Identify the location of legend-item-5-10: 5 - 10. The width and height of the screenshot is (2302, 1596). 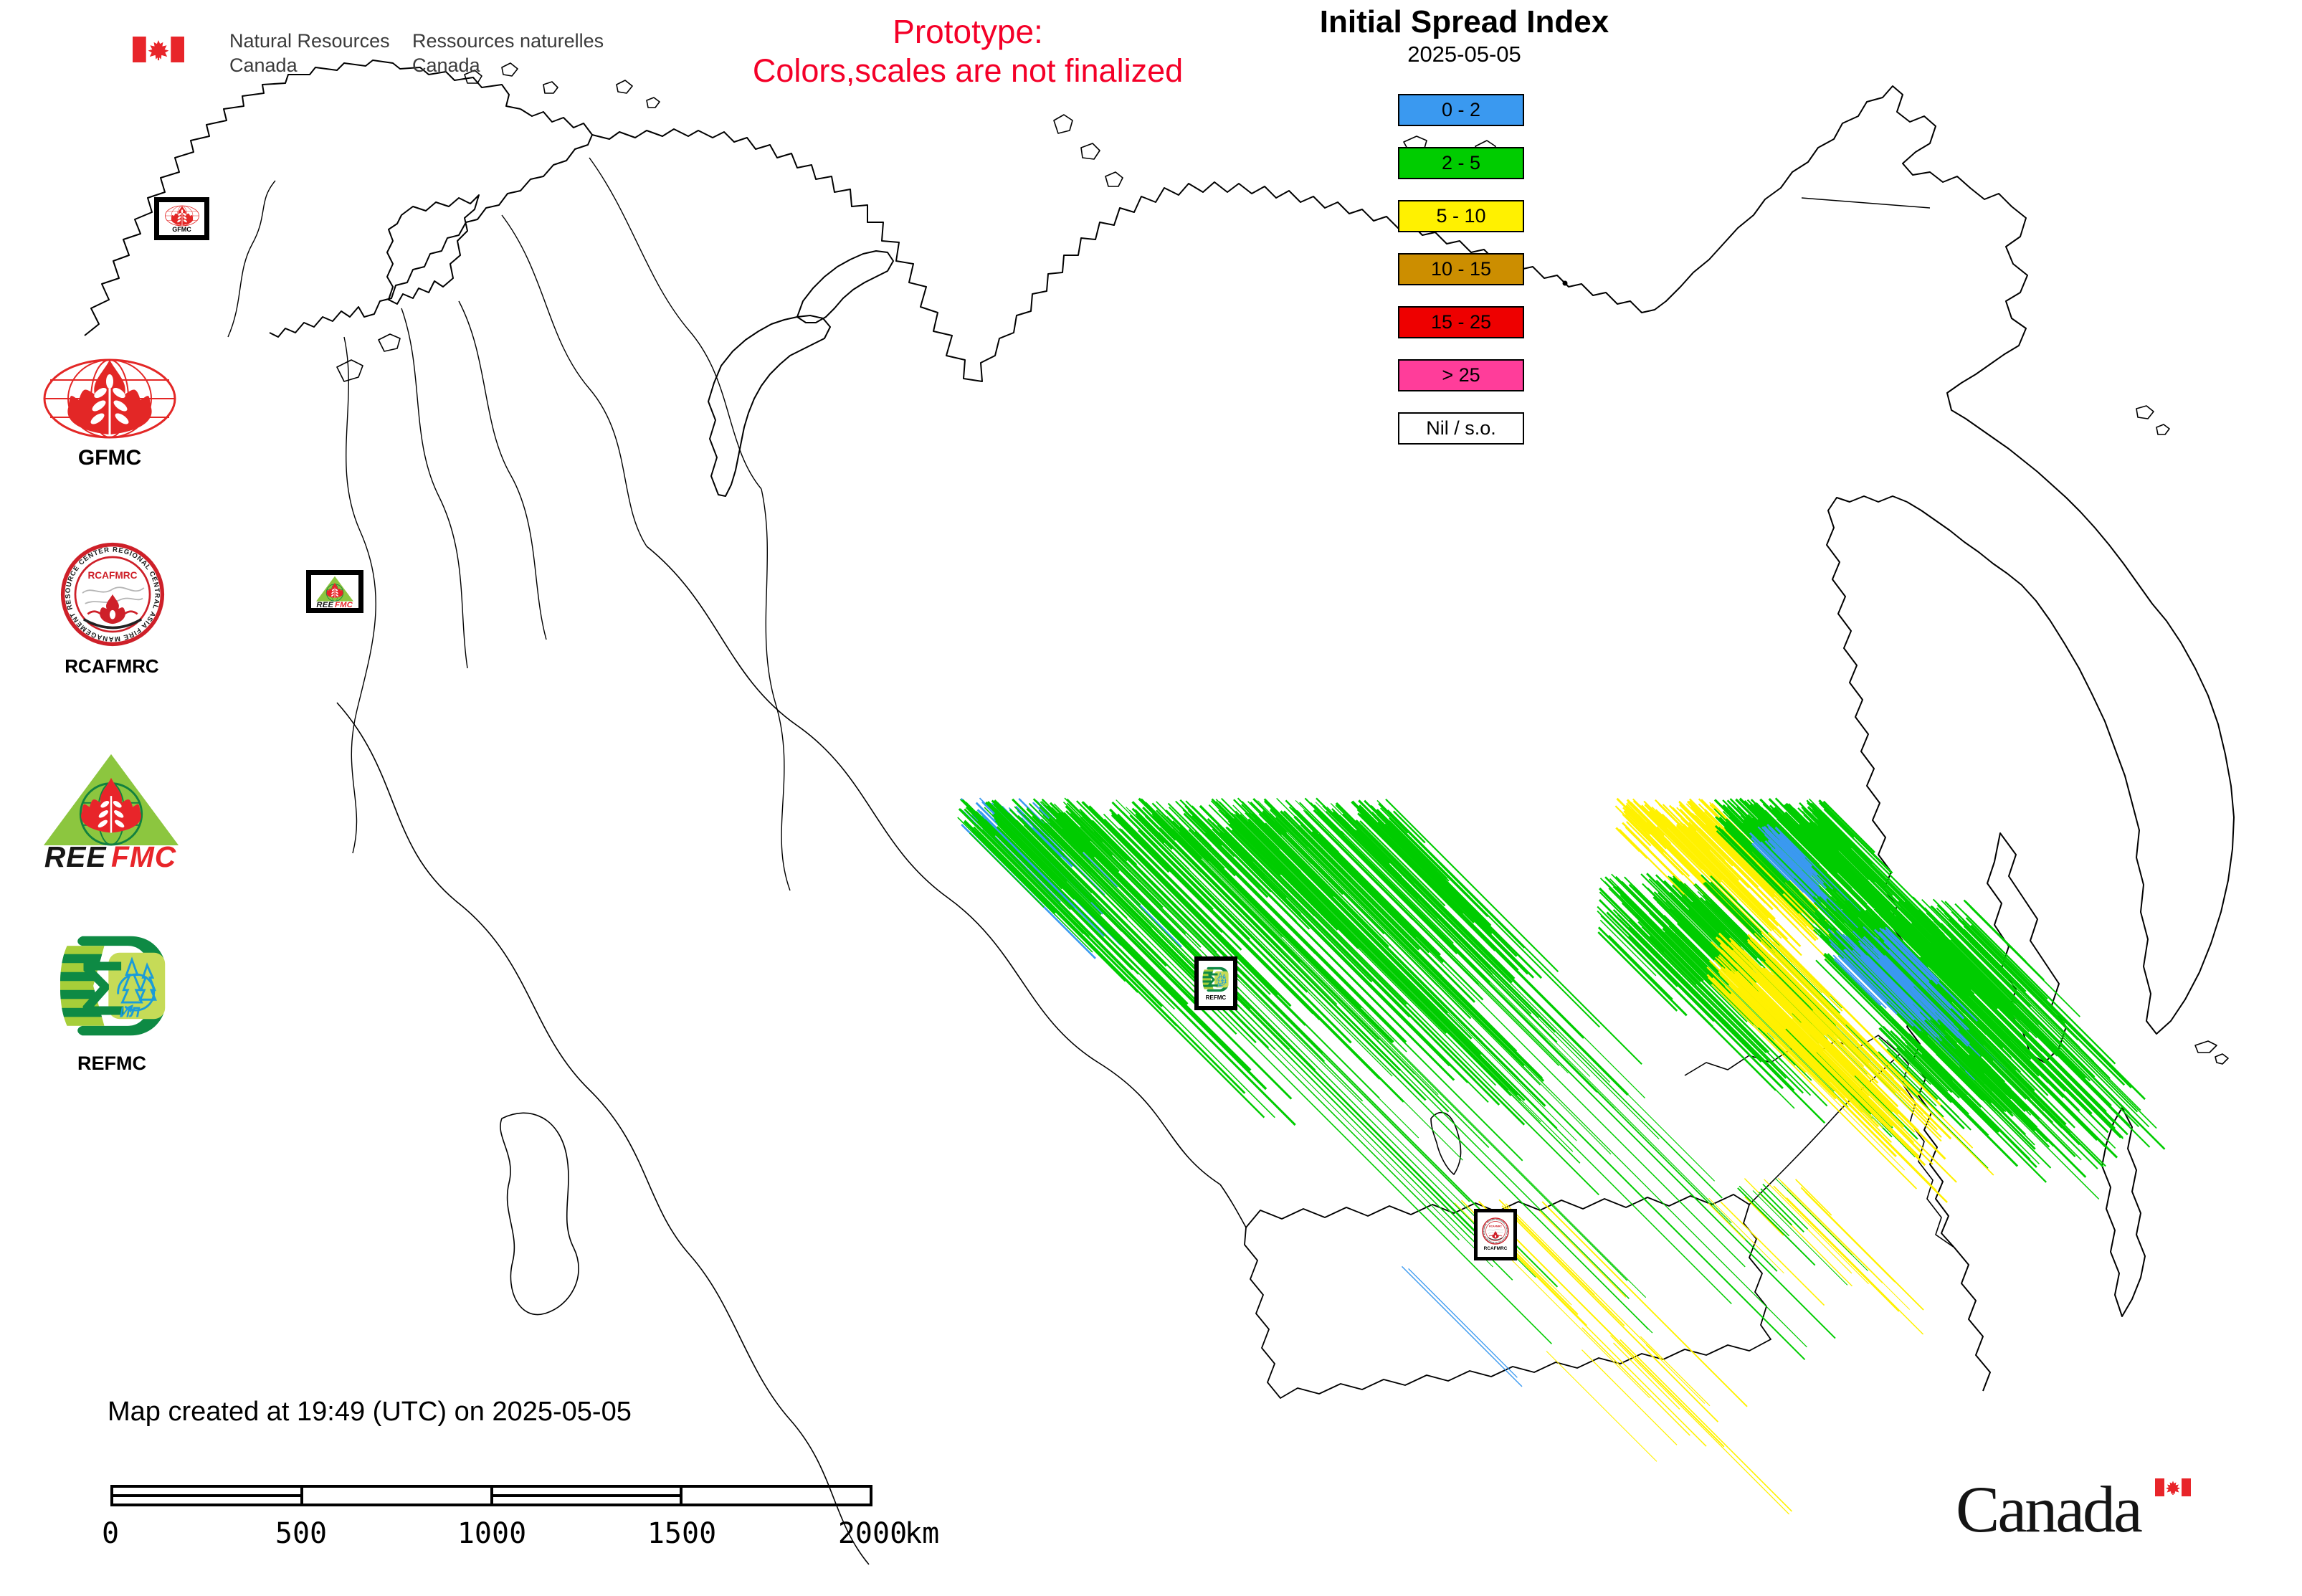
(1461, 216).